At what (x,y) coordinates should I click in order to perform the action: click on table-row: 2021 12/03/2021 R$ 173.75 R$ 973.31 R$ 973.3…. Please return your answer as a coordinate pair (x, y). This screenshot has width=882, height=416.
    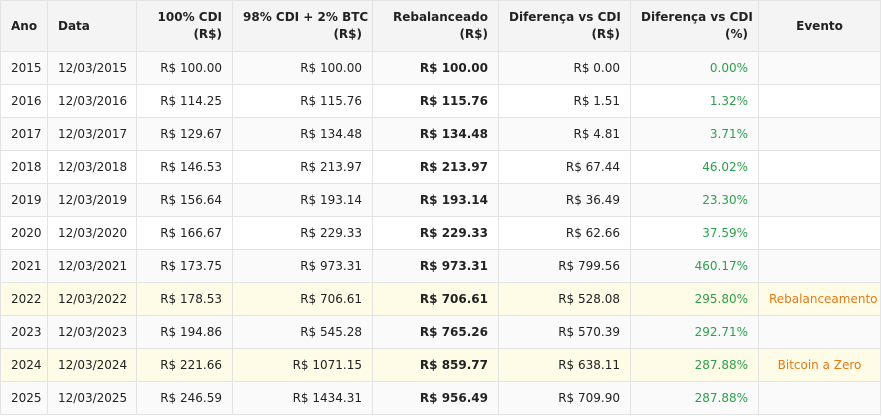
    Looking at the image, I should click on (440, 266).